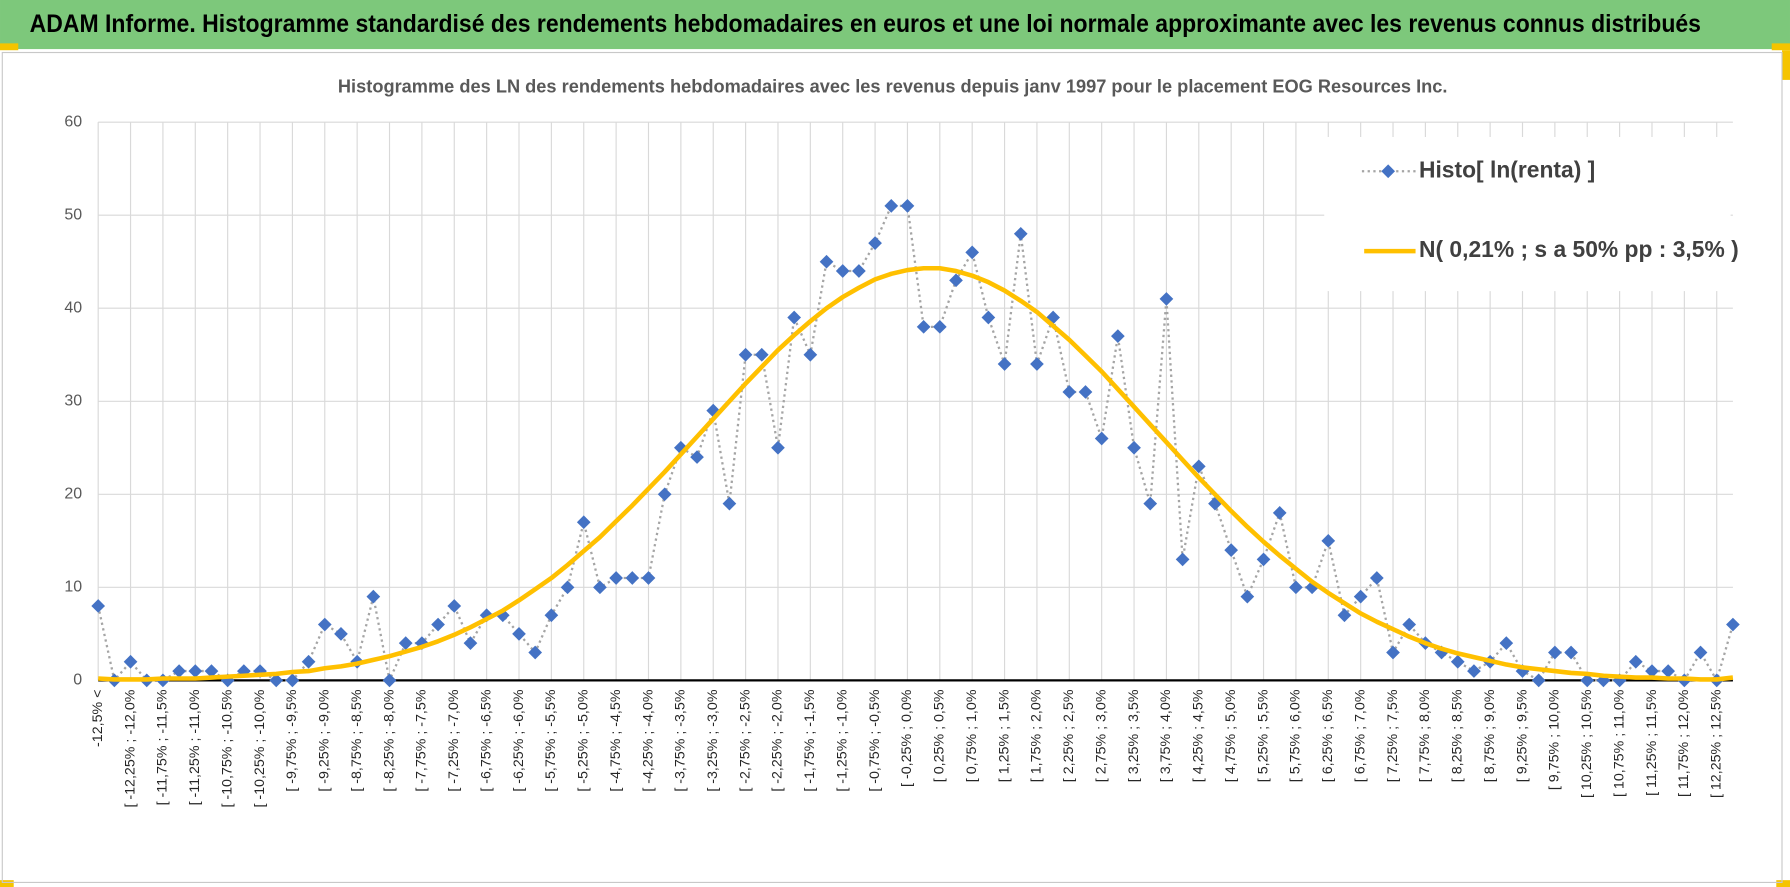 The height and width of the screenshot is (887, 1790). I want to click on y-tick-label: 30, so click(73, 400).